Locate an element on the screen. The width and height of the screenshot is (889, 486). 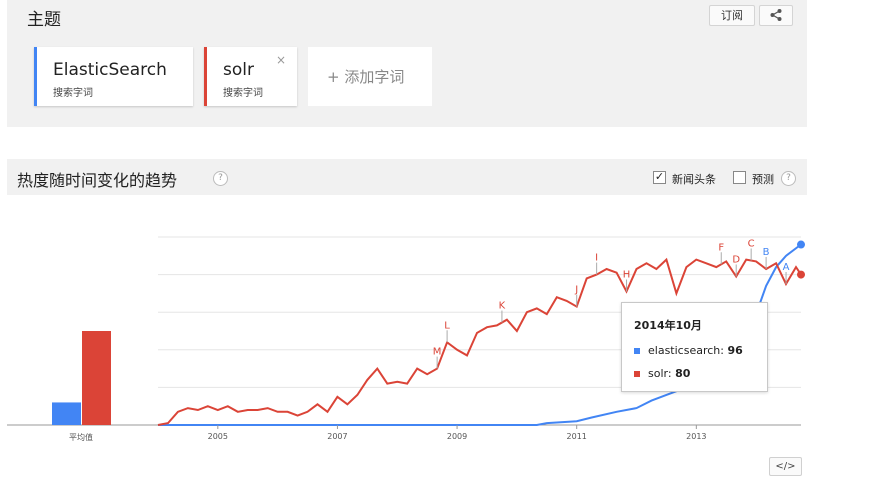
annotation-label: J is located at coordinates (576, 290).